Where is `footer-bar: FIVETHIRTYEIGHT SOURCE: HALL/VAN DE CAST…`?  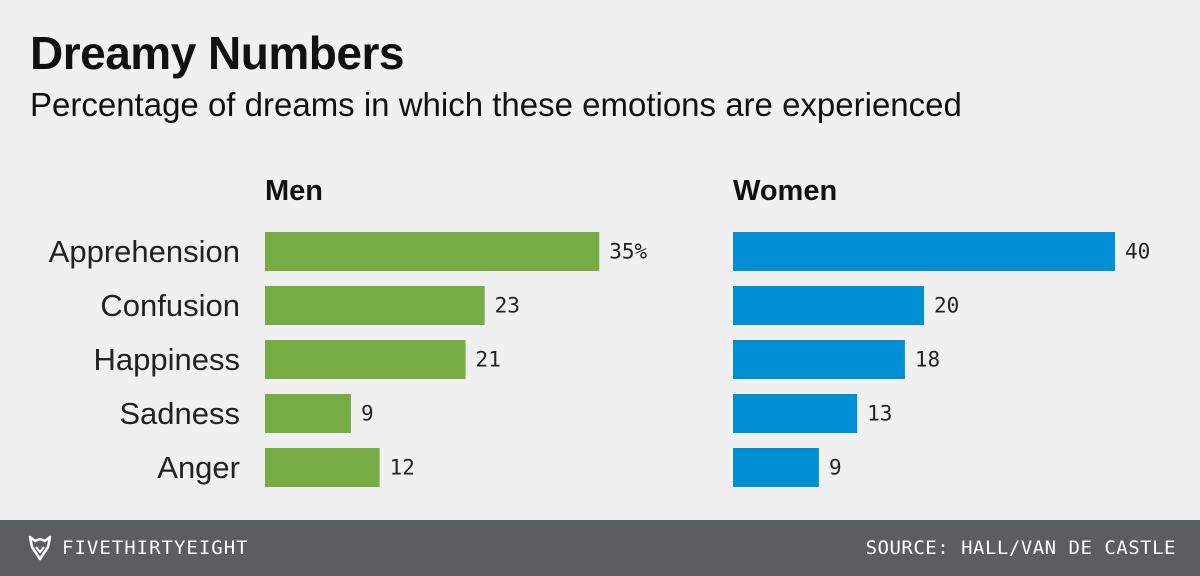
footer-bar: FIVETHIRTYEIGHT SOURCE: HALL/VAN DE CAST… is located at coordinates (600, 548).